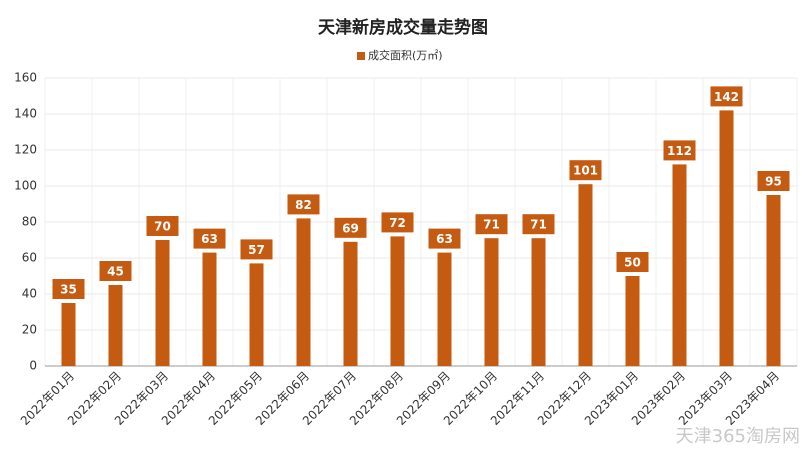 This screenshot has width=807, height=453. I want to click on data-label: 45, so click(115, 272).